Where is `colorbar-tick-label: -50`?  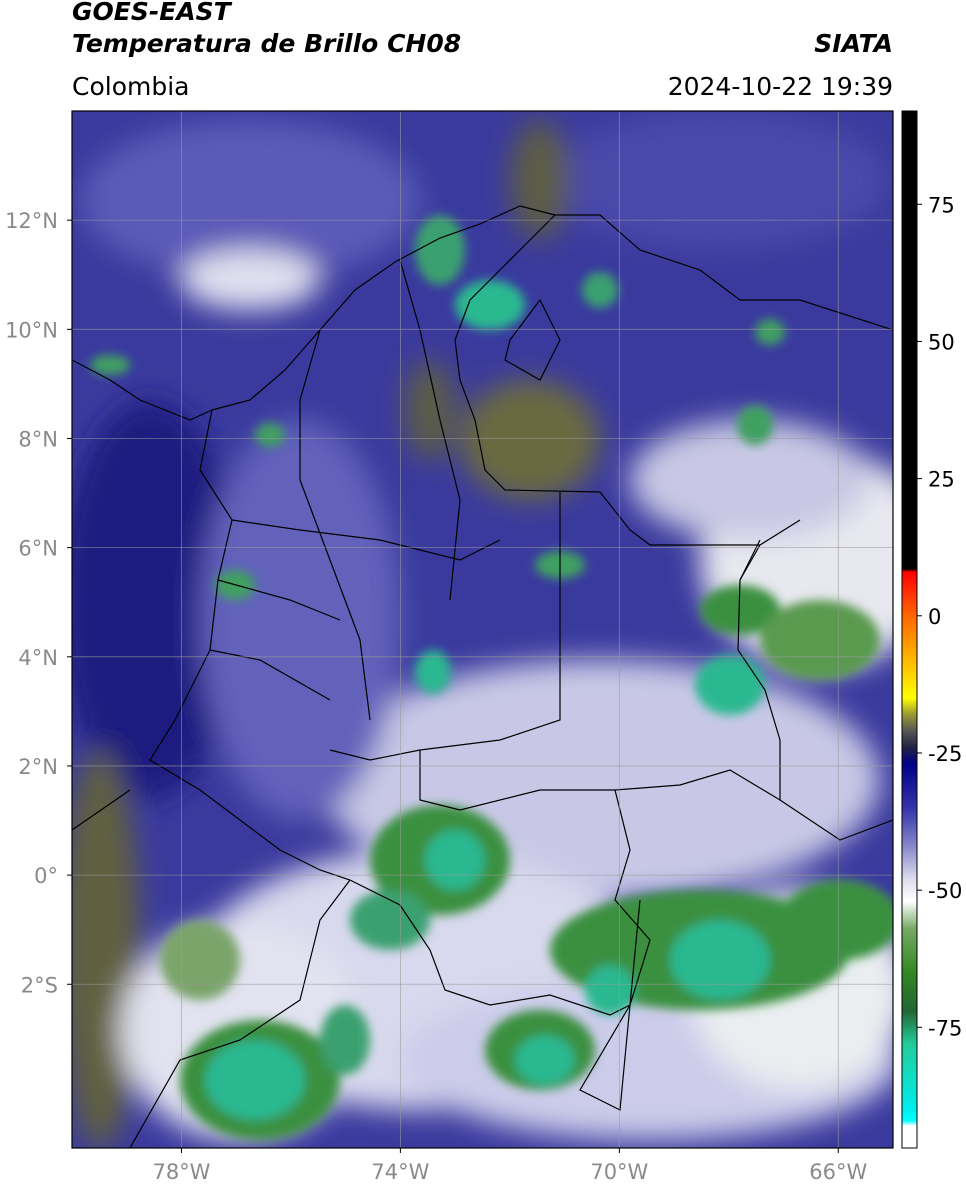
colorbar-tick-label: -50 is located at coordinates (945, 891).